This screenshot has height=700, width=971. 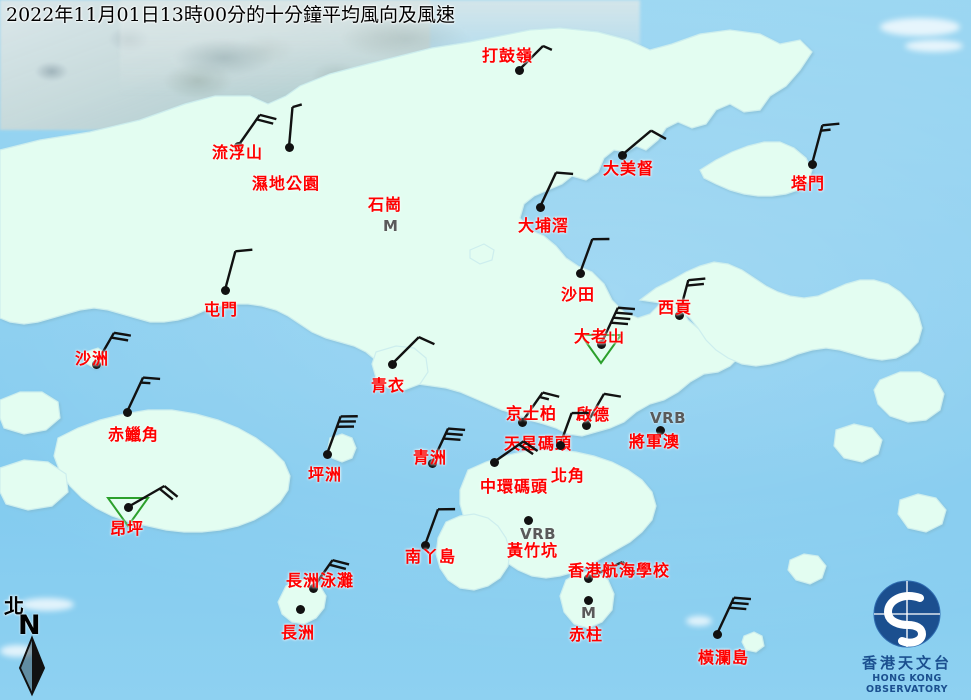 What do you see at coordinates (286, 183) in the screenshot?
I see `station-label-wetland-park: 濕地公園` at bounding box center [286, 183].